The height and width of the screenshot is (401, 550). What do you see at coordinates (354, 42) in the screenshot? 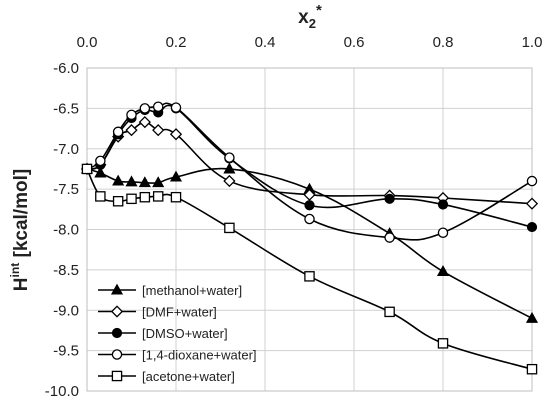
I see `x-tick-label: 0.6` at bounding box center [354, 42].